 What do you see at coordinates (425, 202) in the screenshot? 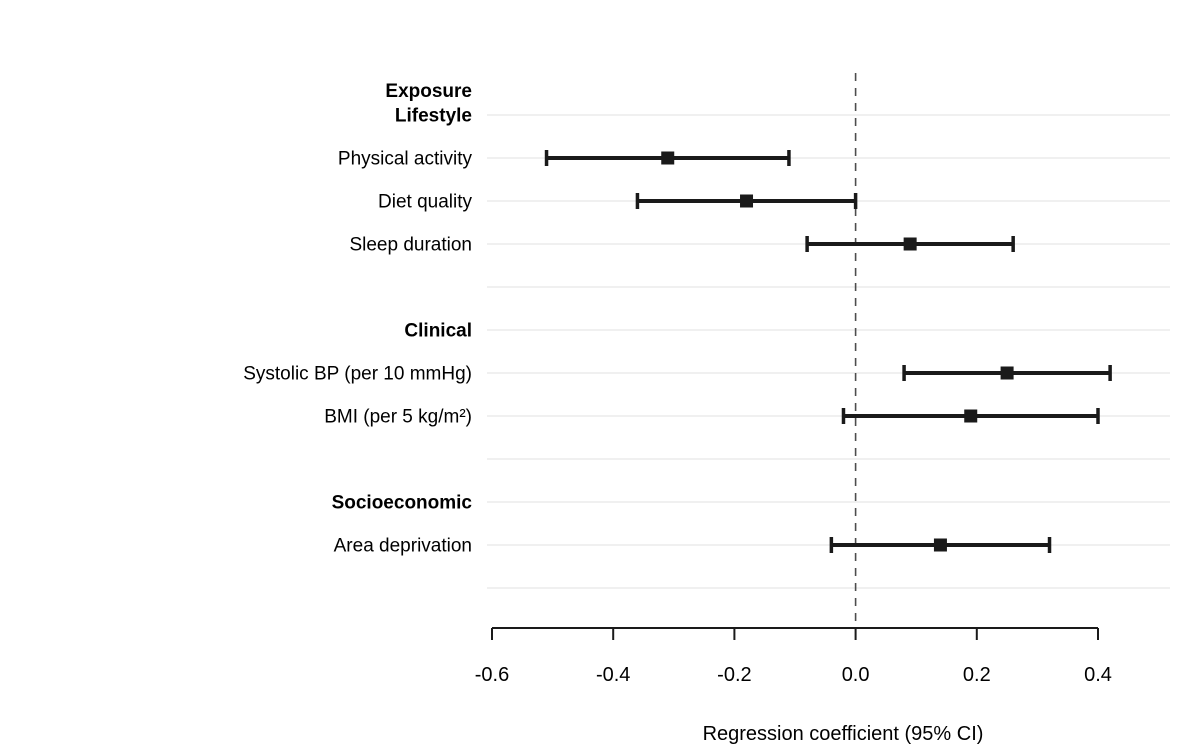
I see `row-label: Diet quality` at bounding box center [425, 202].